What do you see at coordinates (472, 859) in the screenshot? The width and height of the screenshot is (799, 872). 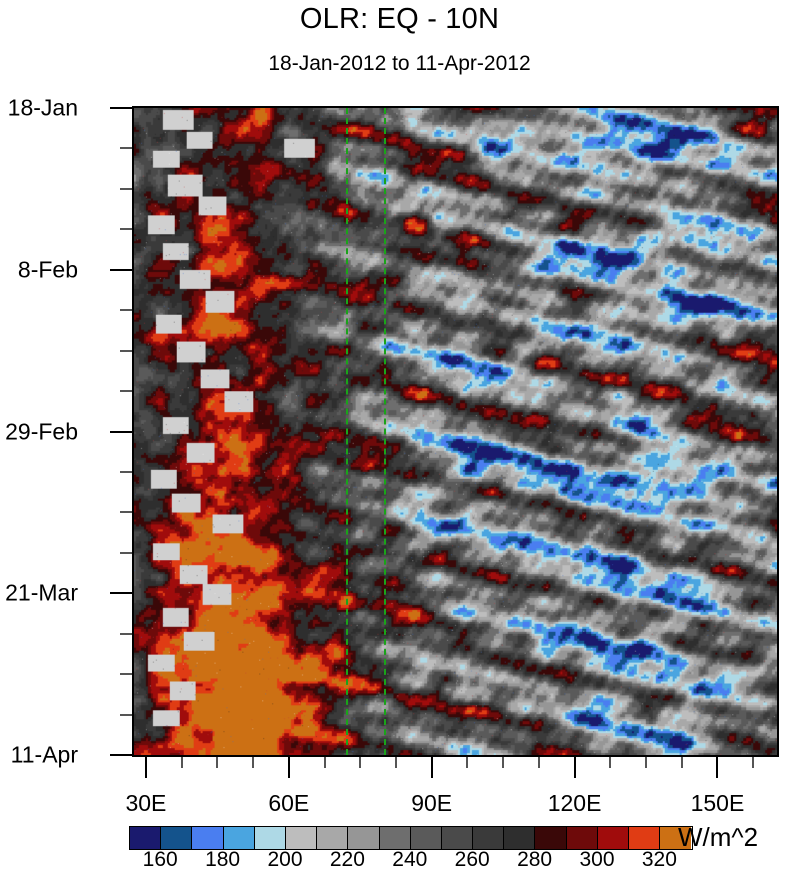 I see `colorbar-tick-label: 260` at bounding box center [472, 859].